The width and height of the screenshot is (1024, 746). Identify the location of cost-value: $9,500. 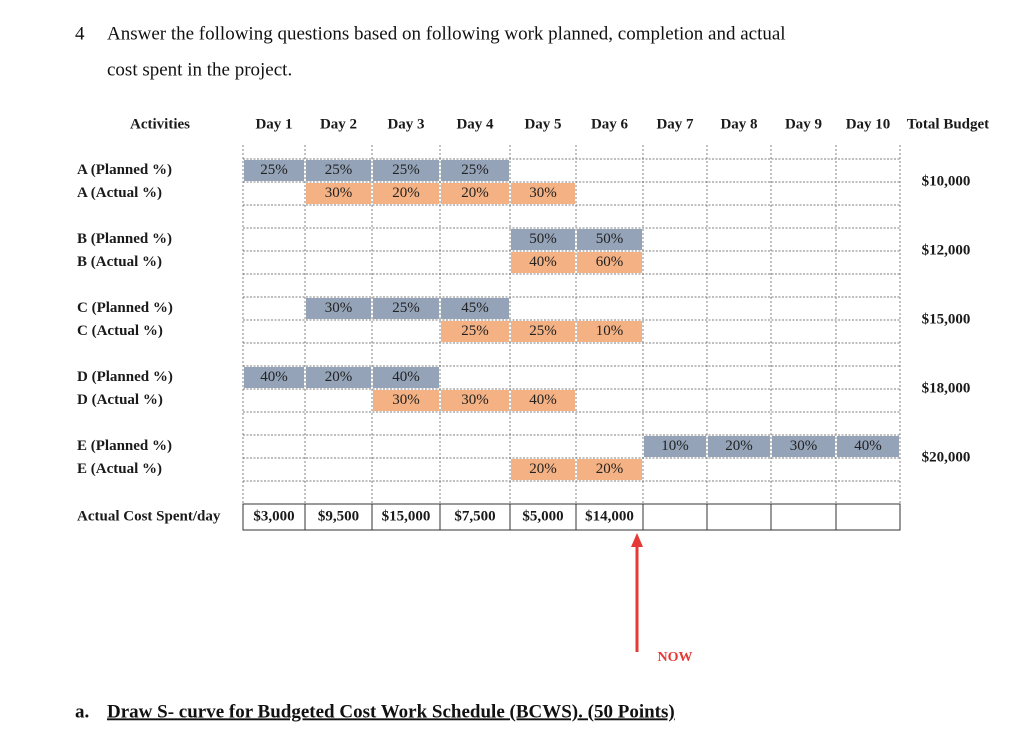
(338, 516).